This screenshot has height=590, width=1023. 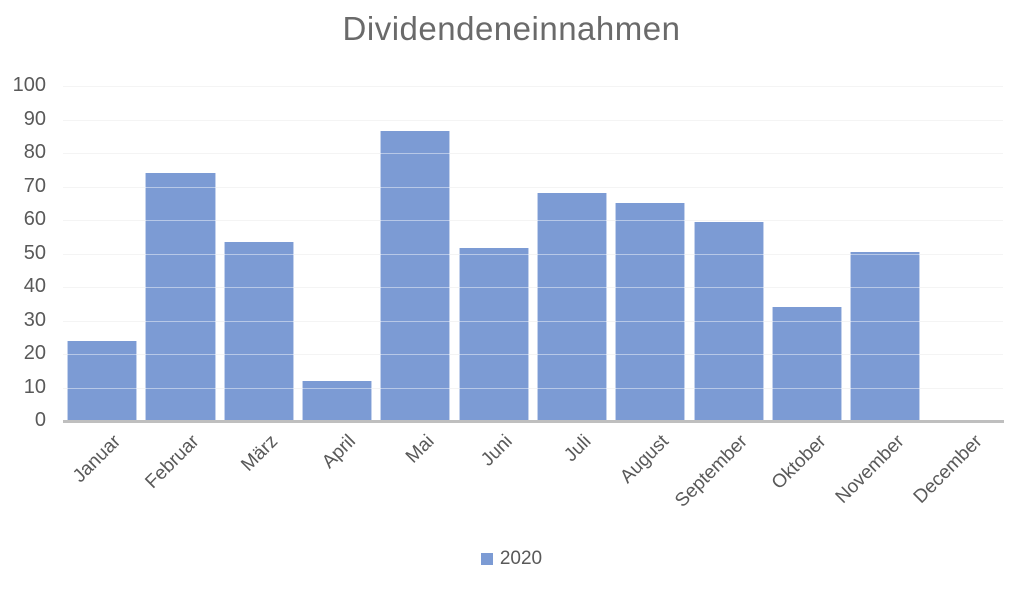 I want to click on x-slot-oktober: Oktober, so click(x=806, y=486).